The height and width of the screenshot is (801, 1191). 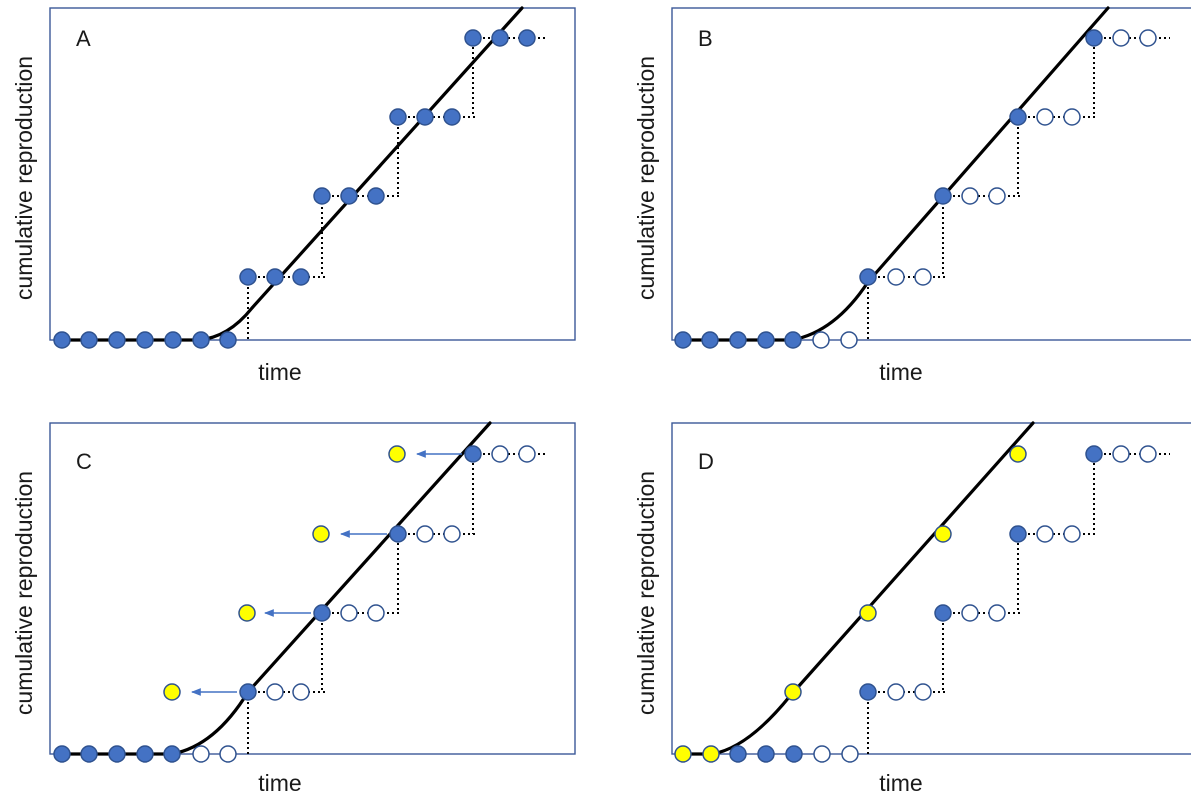 What do you see at coordinates (705, 38) in the screenshot?
I see `panel-b-letter: B` at bounding box center [705, 38].